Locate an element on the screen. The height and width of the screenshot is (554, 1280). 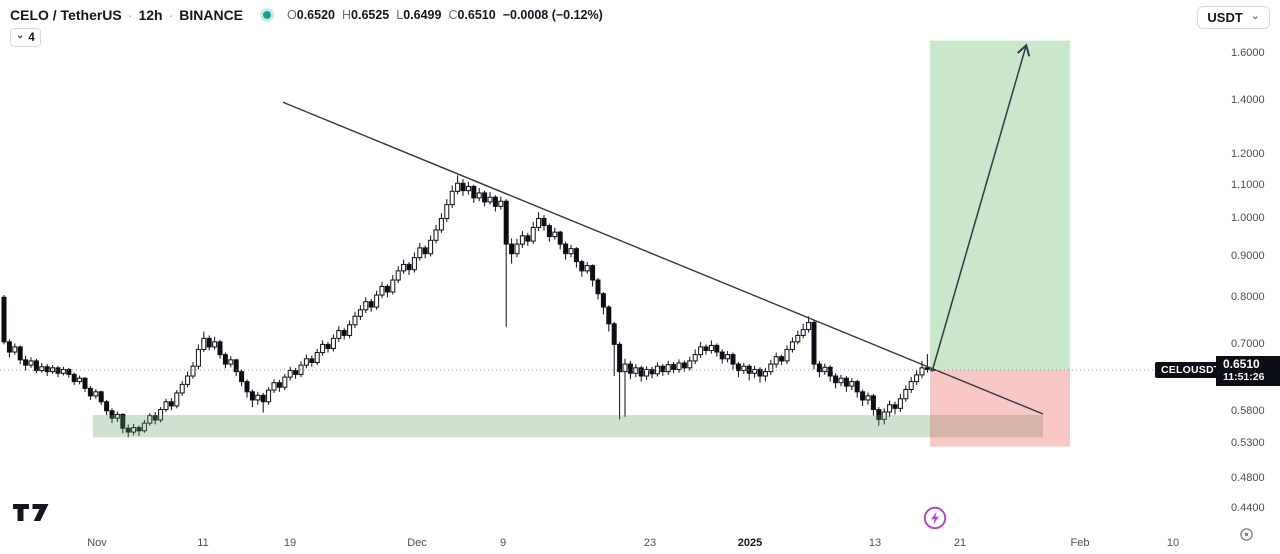
time-tick-label: 23 is located at coordinates (650, 543).